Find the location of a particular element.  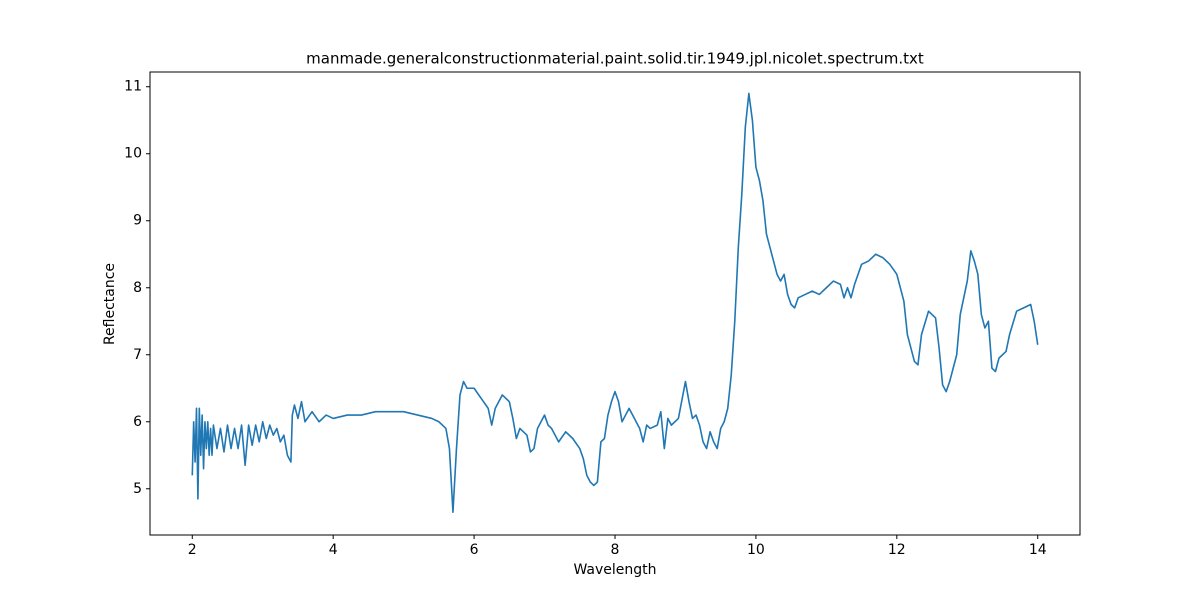

y-tick-label: 10 is located at coordinates (133, 154).